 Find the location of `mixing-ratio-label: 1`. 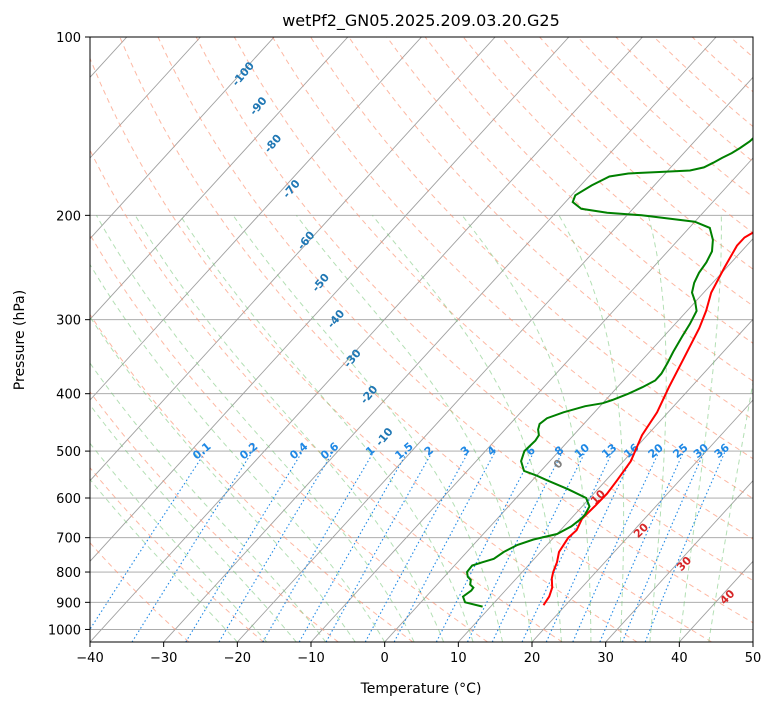

mixing-ratio-label: 1 is located at coordinates (370, 451).